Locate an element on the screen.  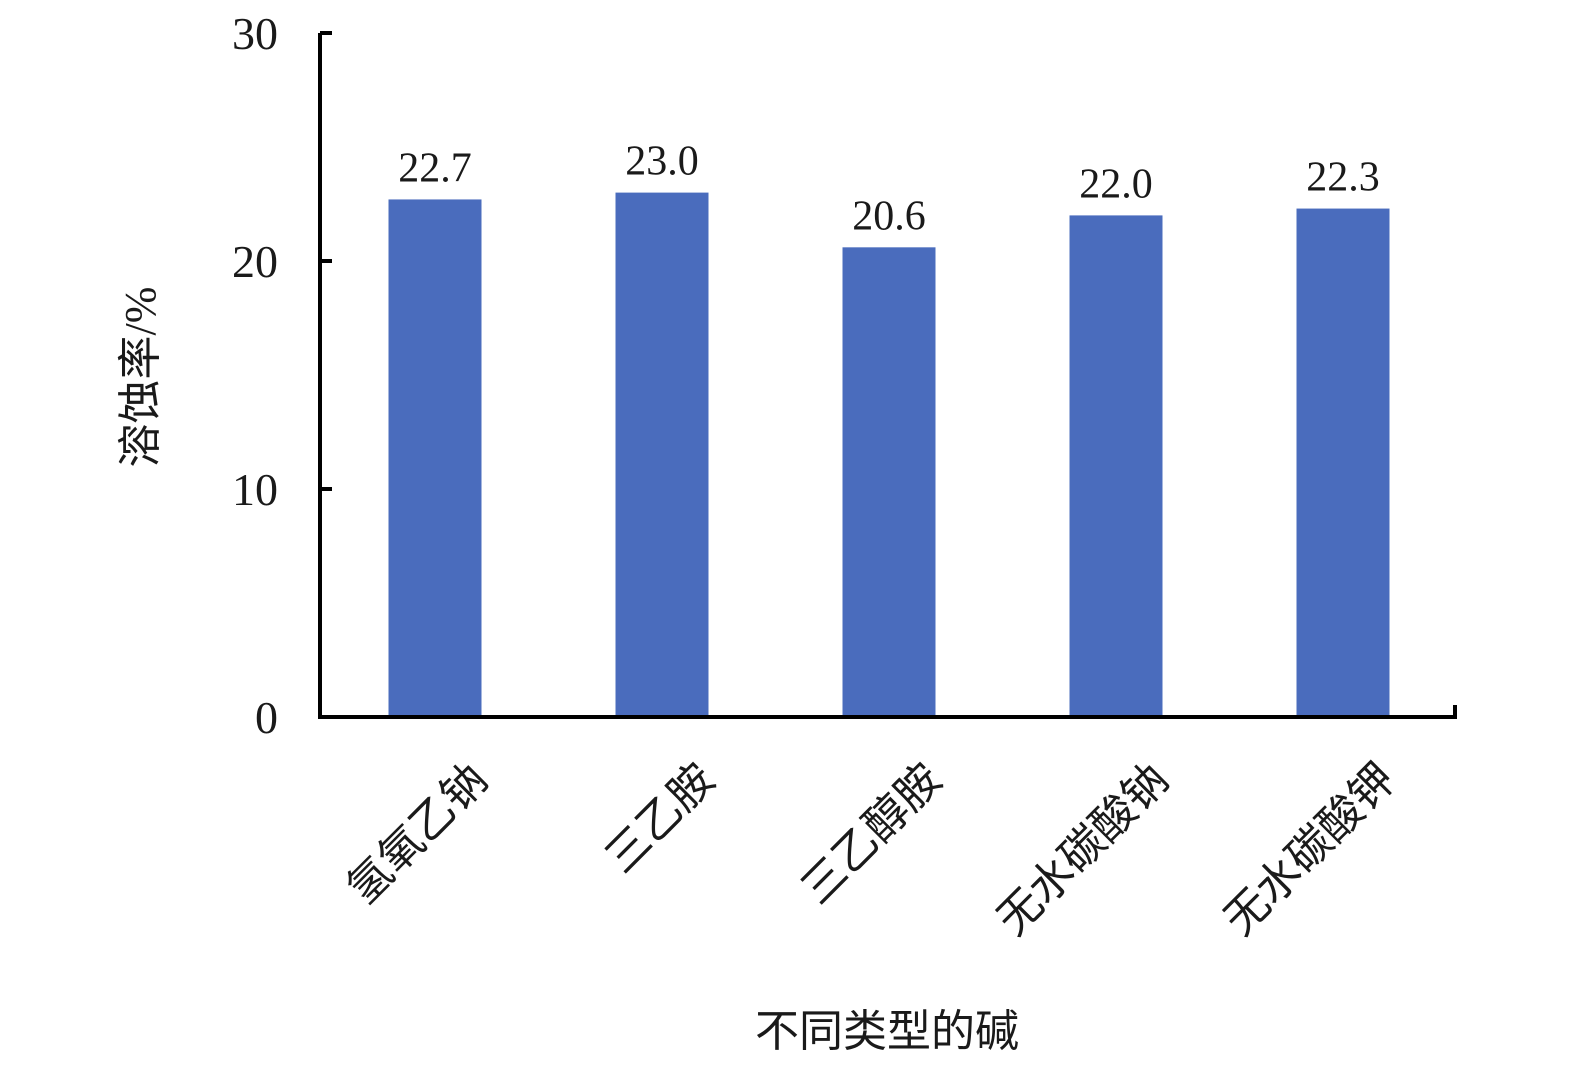
y-tick-label: 20 is located at coordinates (255, 261).